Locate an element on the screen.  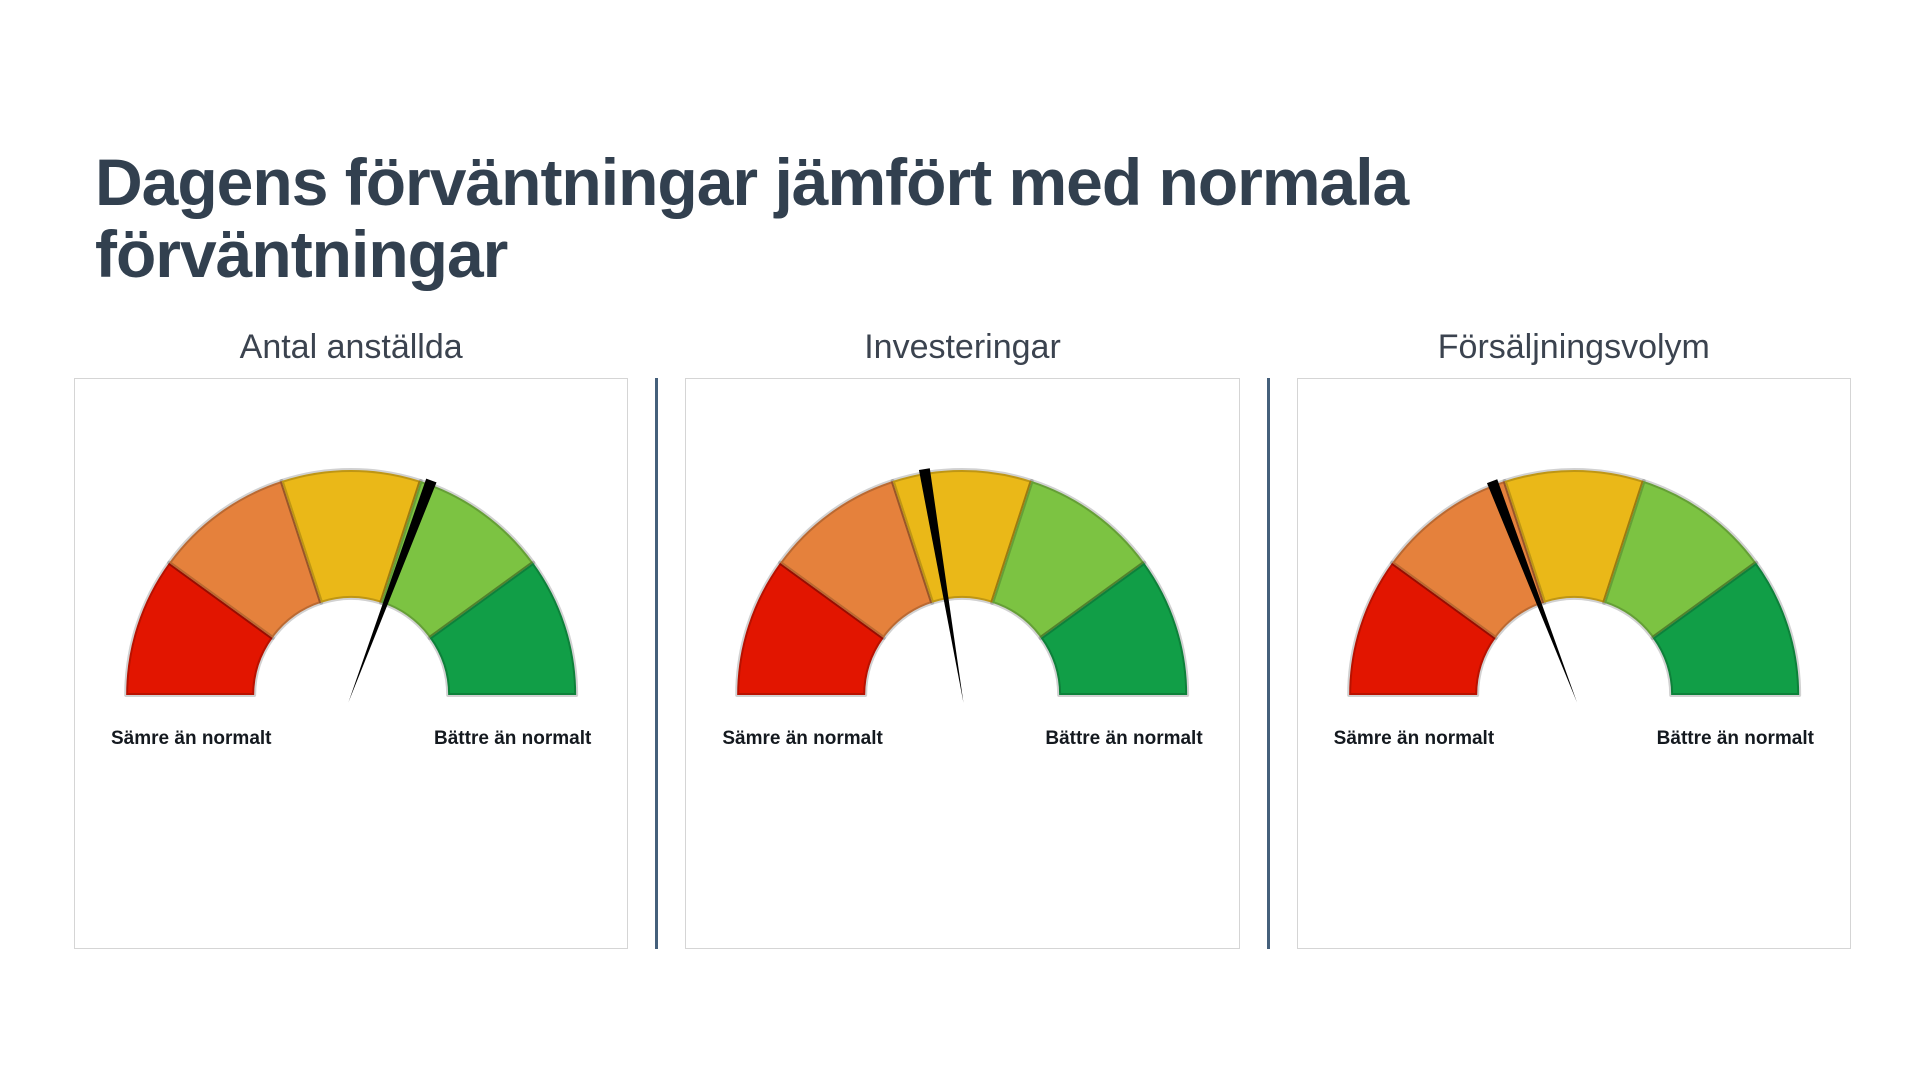
gauge-chart-investments is located at coordinates (962, 585).